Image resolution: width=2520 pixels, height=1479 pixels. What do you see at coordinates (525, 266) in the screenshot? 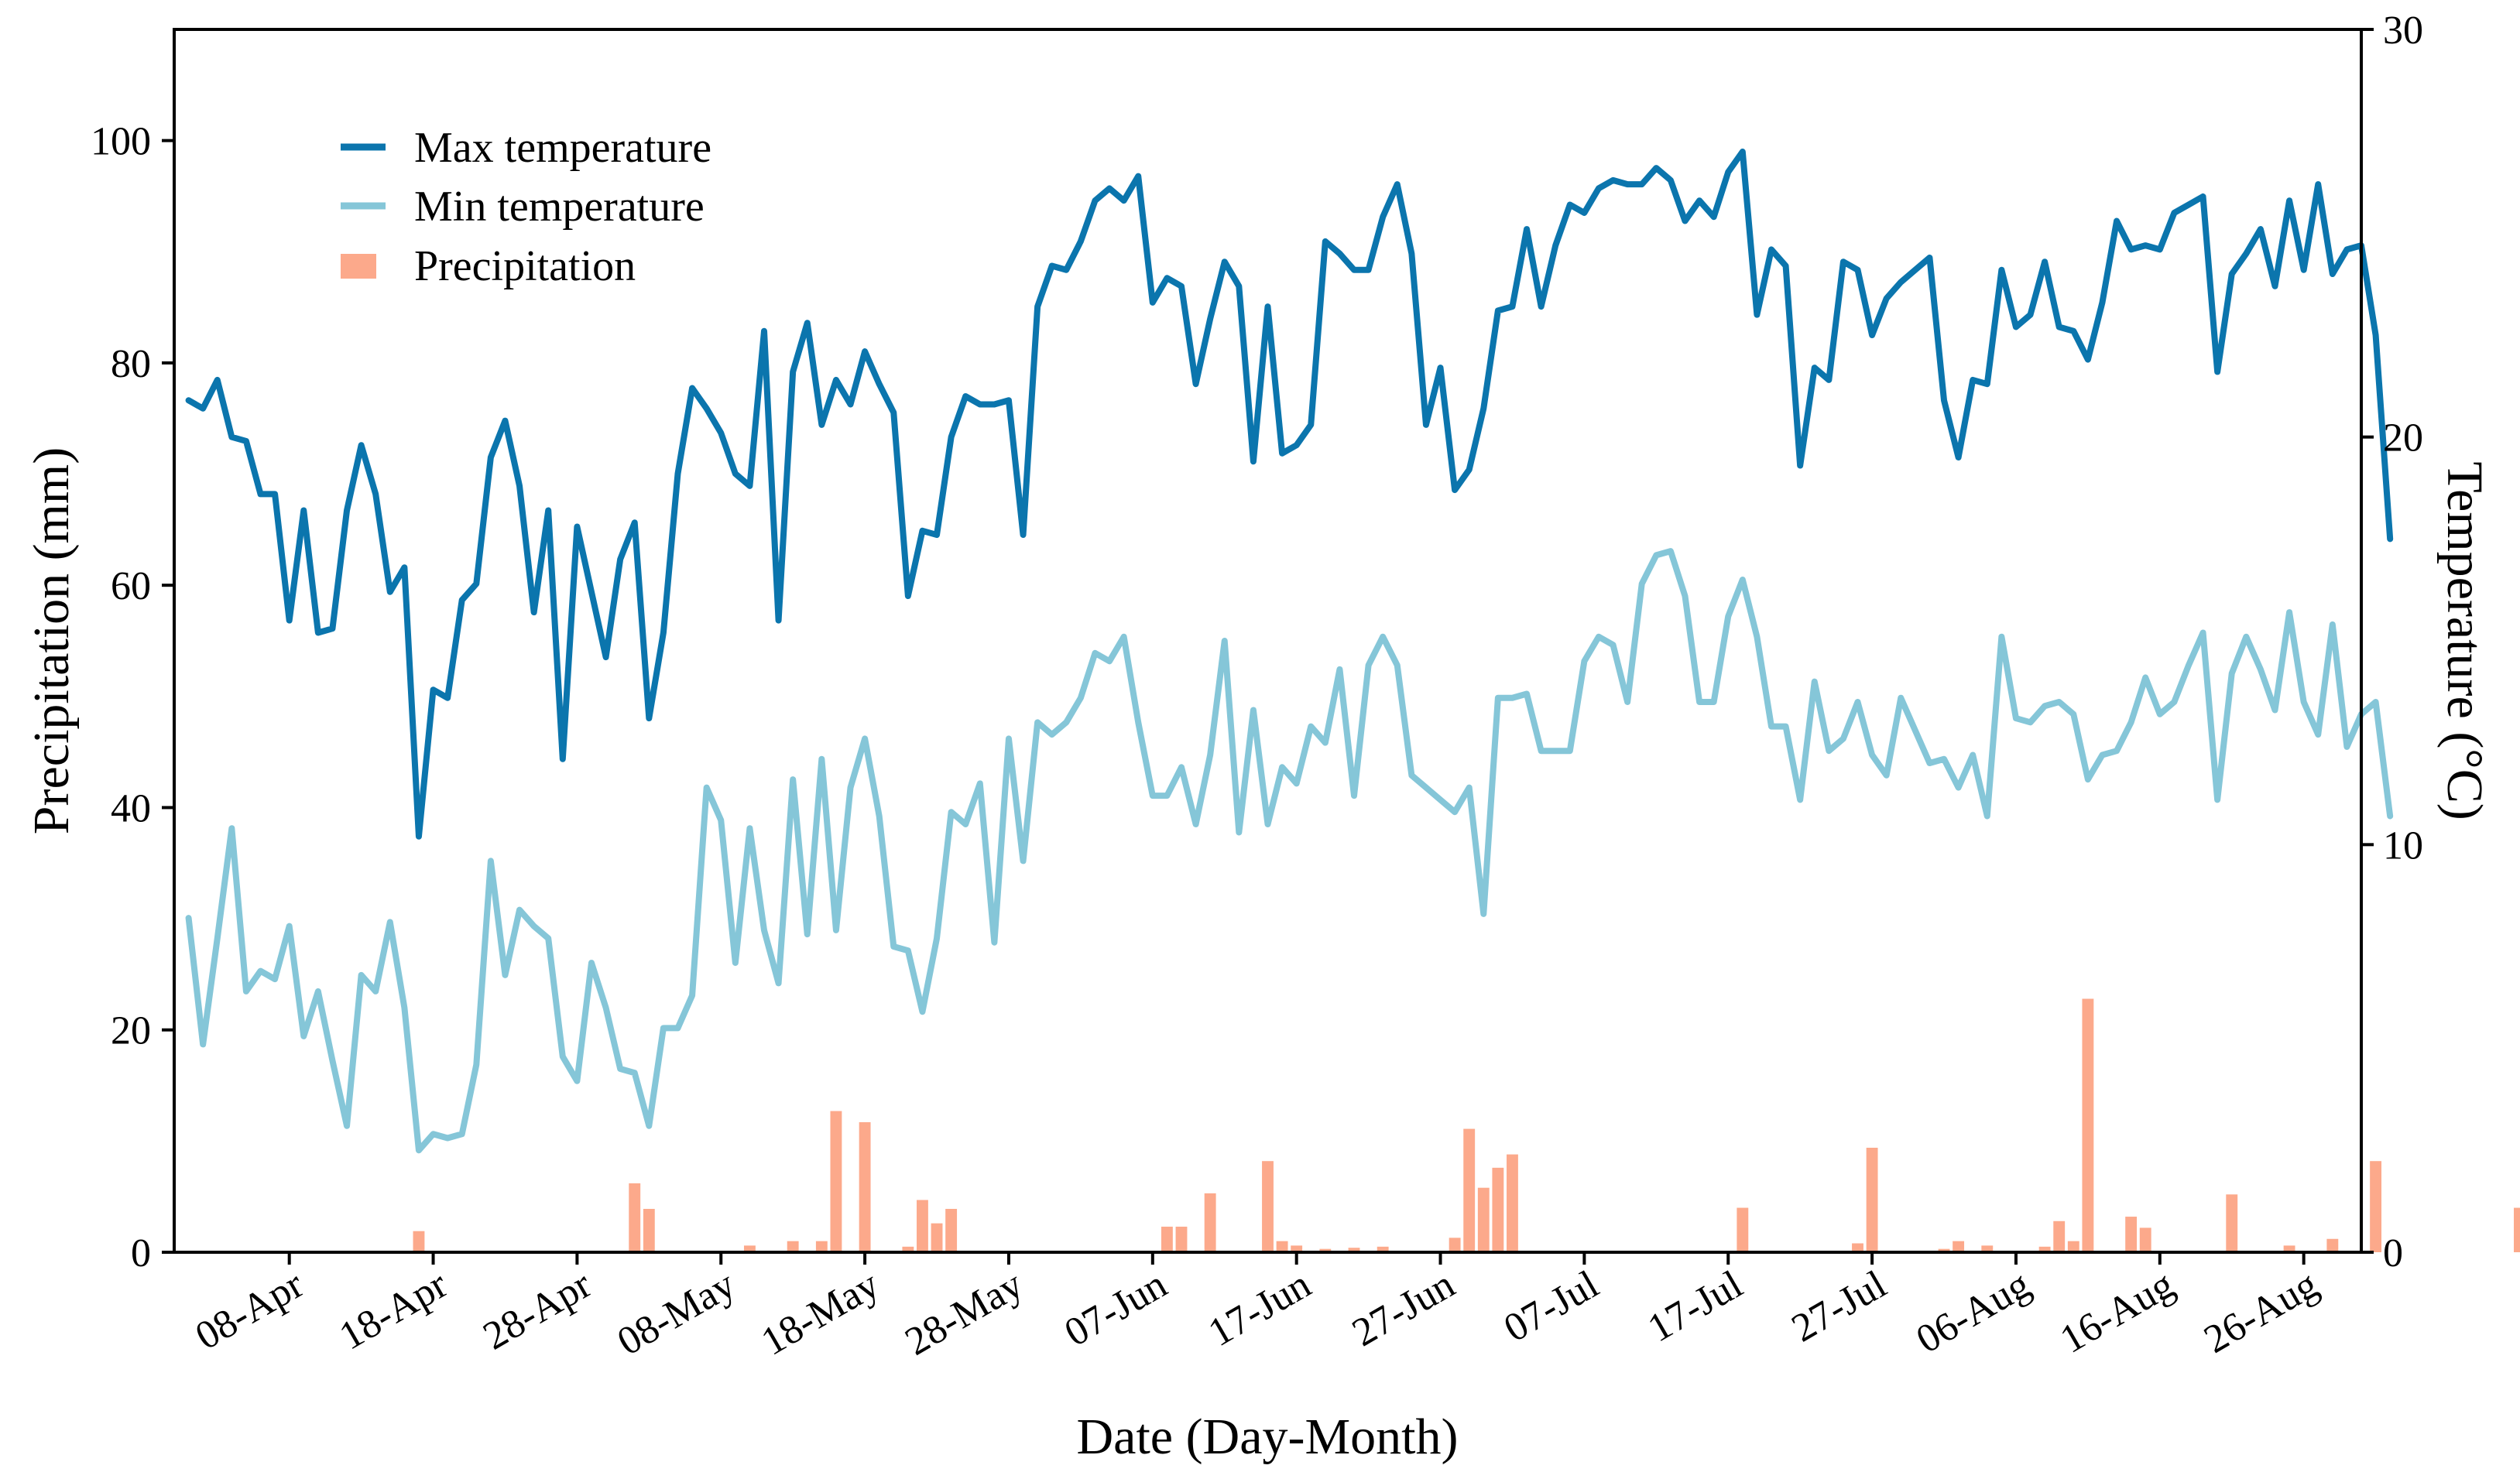
I see `legend-label-precipitation: Precipitation` at bounding box center [525, 266].